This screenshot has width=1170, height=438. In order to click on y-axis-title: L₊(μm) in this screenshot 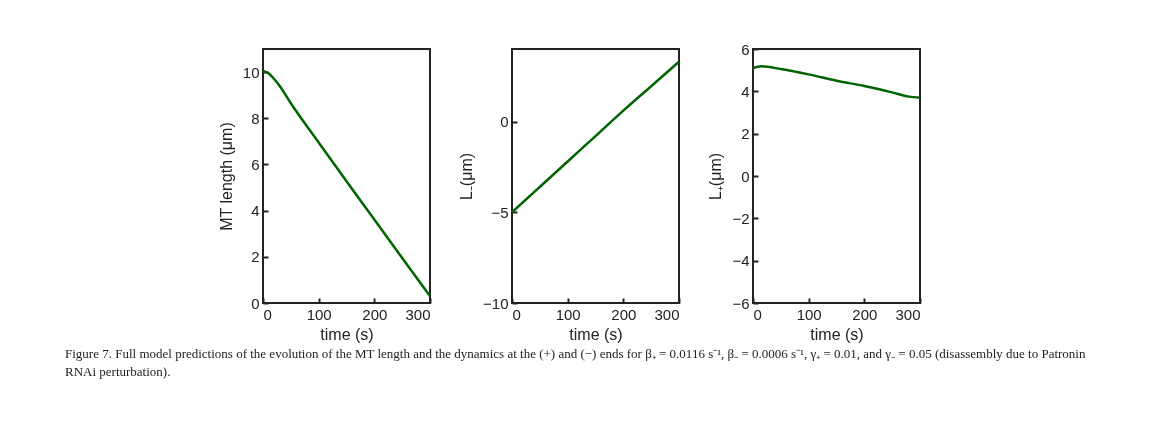, I will do `click(716, 176)`.